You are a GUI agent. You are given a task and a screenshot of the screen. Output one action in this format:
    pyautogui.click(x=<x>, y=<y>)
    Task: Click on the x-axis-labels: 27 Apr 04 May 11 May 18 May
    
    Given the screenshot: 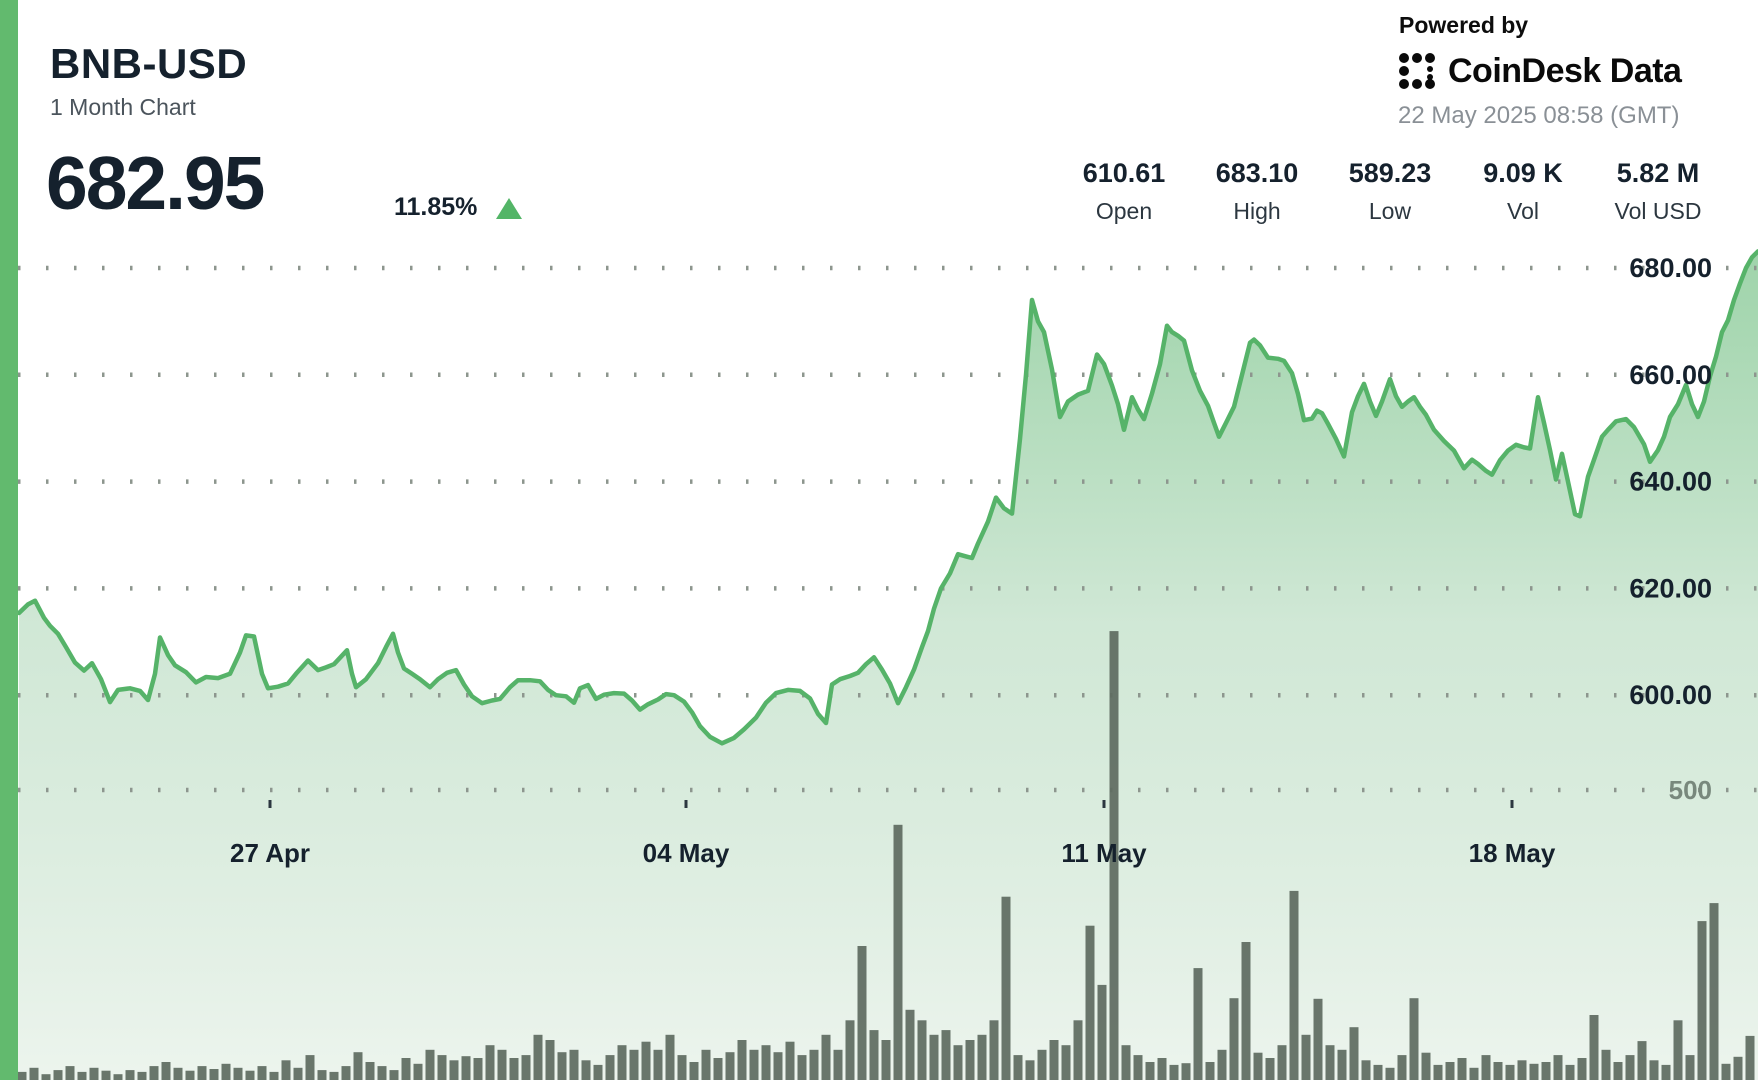 What is the action you would take?
    pyautogui.click(x=893, y=853)
    